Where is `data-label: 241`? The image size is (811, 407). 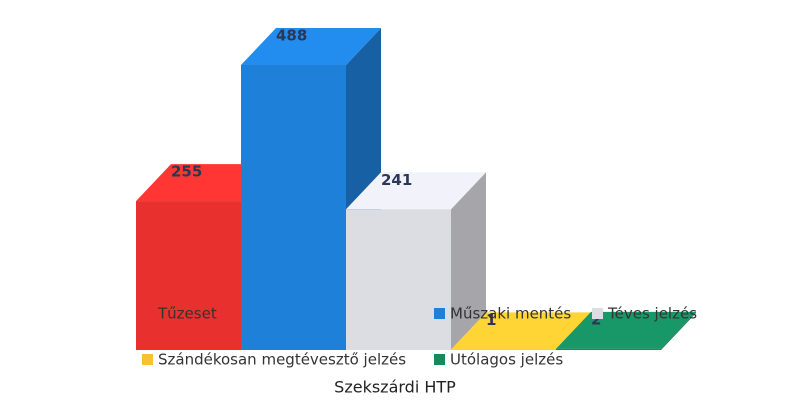 data-label: 241 is located at coordinates (396, 180).